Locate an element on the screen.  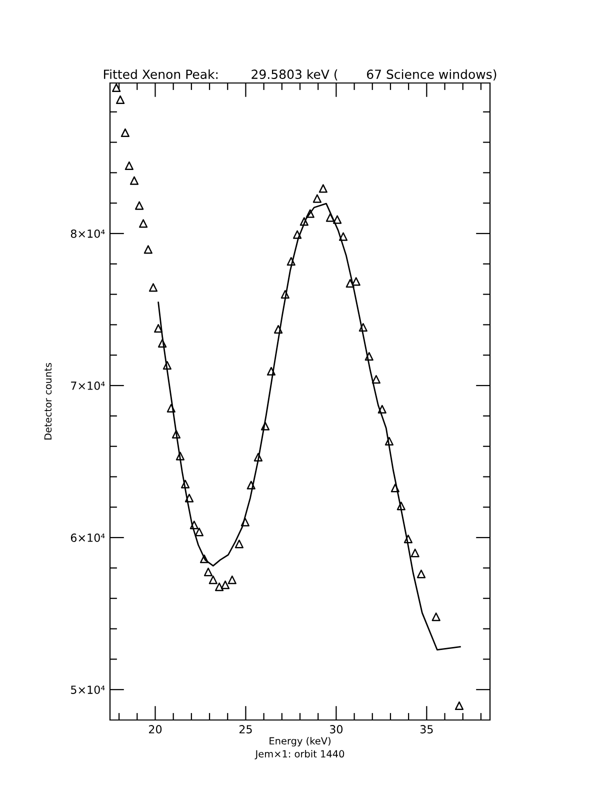
x-tick-label: 20 is located at coordinates (155, 729).